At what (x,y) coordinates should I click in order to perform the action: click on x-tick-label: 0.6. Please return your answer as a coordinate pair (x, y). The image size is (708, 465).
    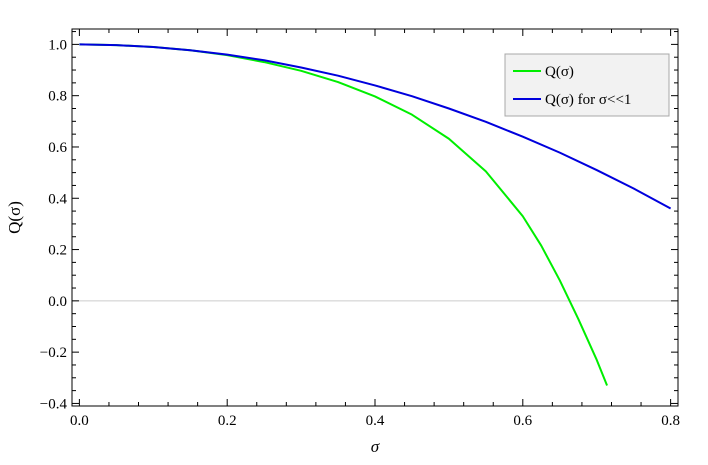
    Looking at the image, I should click on (522, 421).